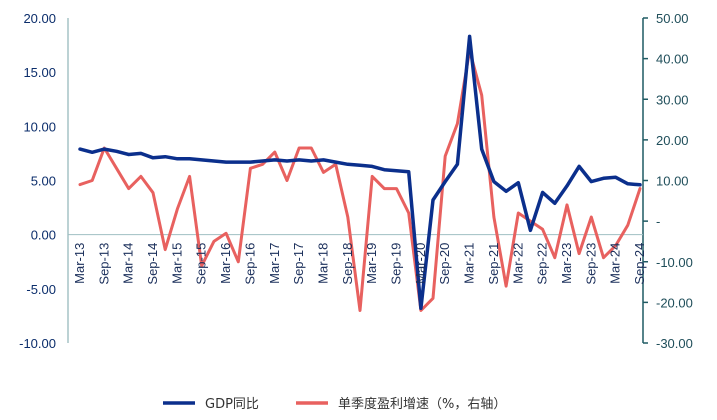  I want to click on right-y-tick-label: -20.00, so click(674, 302).